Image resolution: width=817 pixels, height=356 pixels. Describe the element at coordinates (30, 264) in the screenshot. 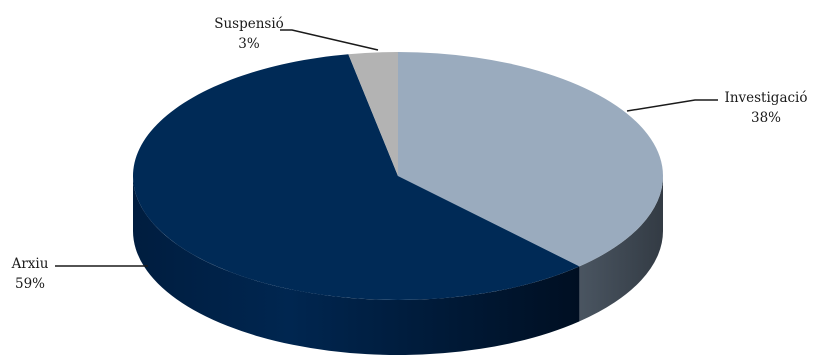

I see `label-arxiu-name: Arxiu` at that location.